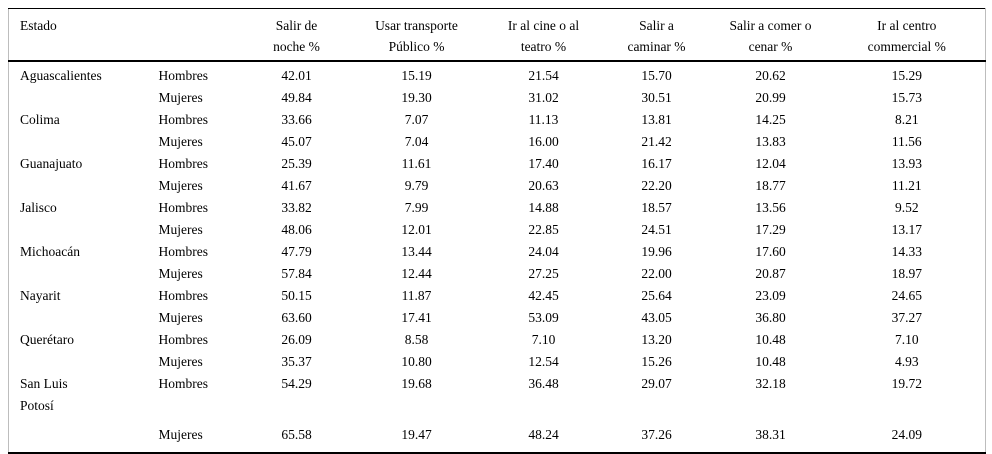 The height and width of the screenshot is (454, 992). What do you see at coordinates (543, 97) in the screenshot?
I see `value-cell-cine-teatro: 31.02` at bounding box center [543, 97].